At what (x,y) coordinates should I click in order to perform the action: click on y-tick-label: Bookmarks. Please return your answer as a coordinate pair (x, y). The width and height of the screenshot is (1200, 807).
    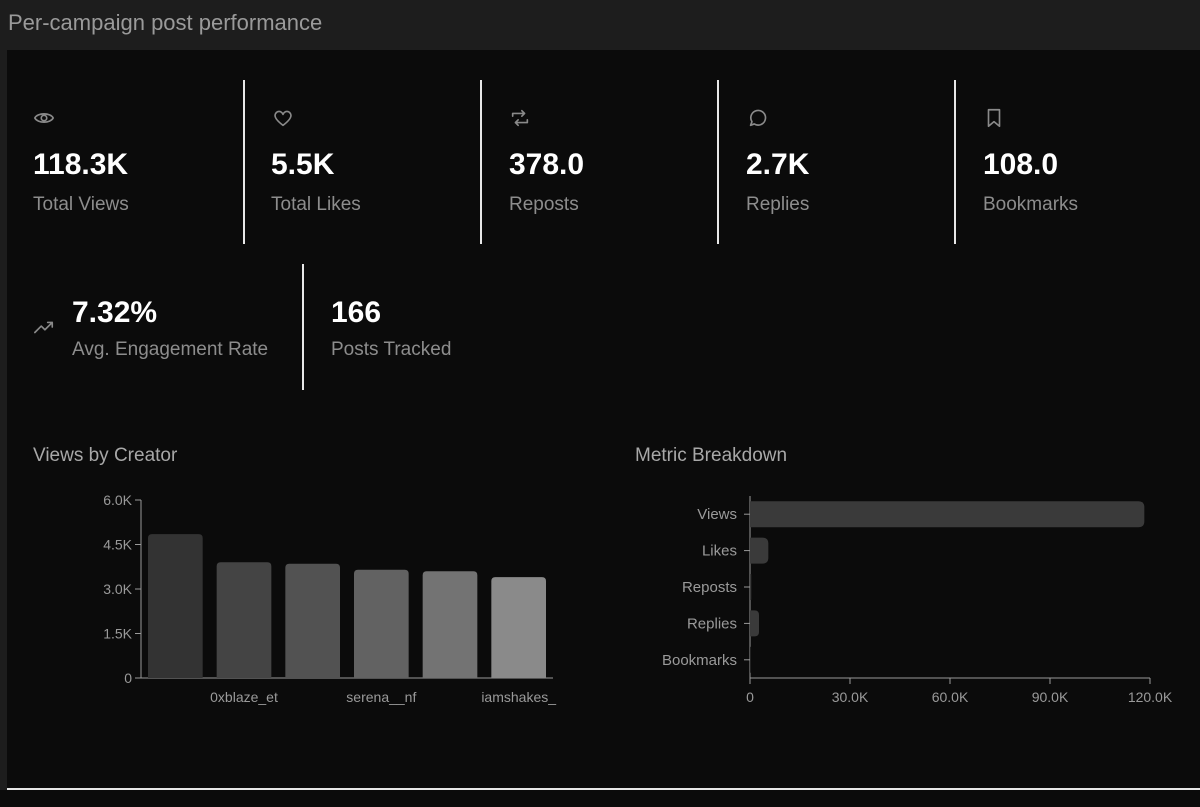
    Looking at the image, I should click on (699, 660).